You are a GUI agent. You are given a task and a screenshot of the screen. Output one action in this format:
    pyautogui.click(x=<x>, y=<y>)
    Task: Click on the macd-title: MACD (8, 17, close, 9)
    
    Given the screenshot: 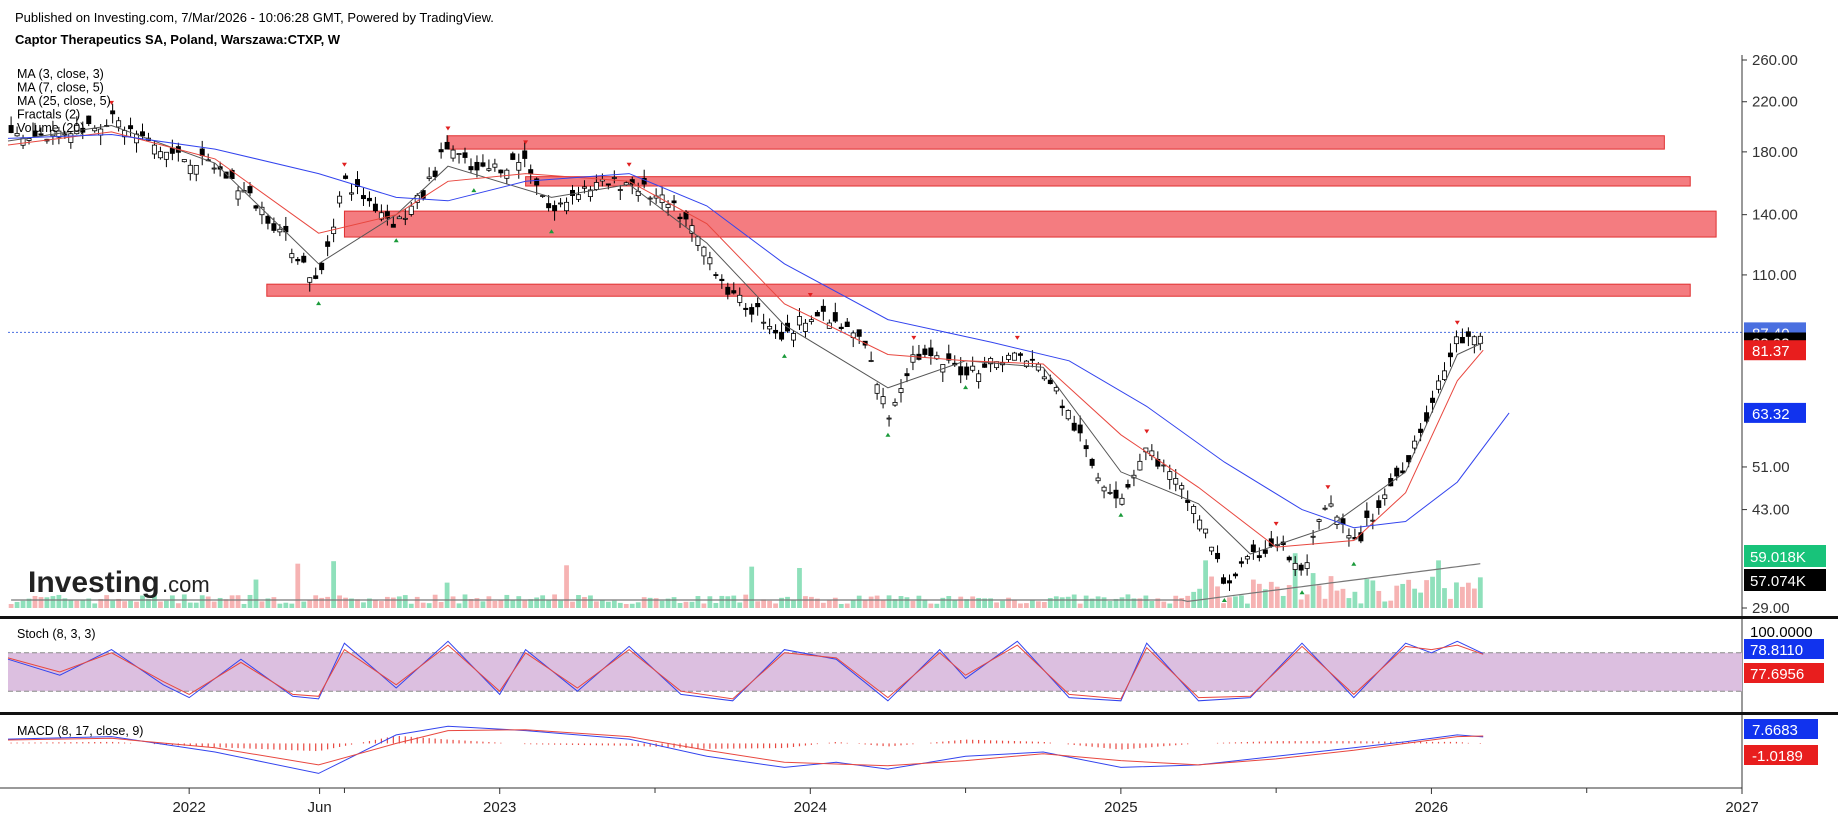 What is the action you would take?
    pyautogui.click(x=80, y=731)
    